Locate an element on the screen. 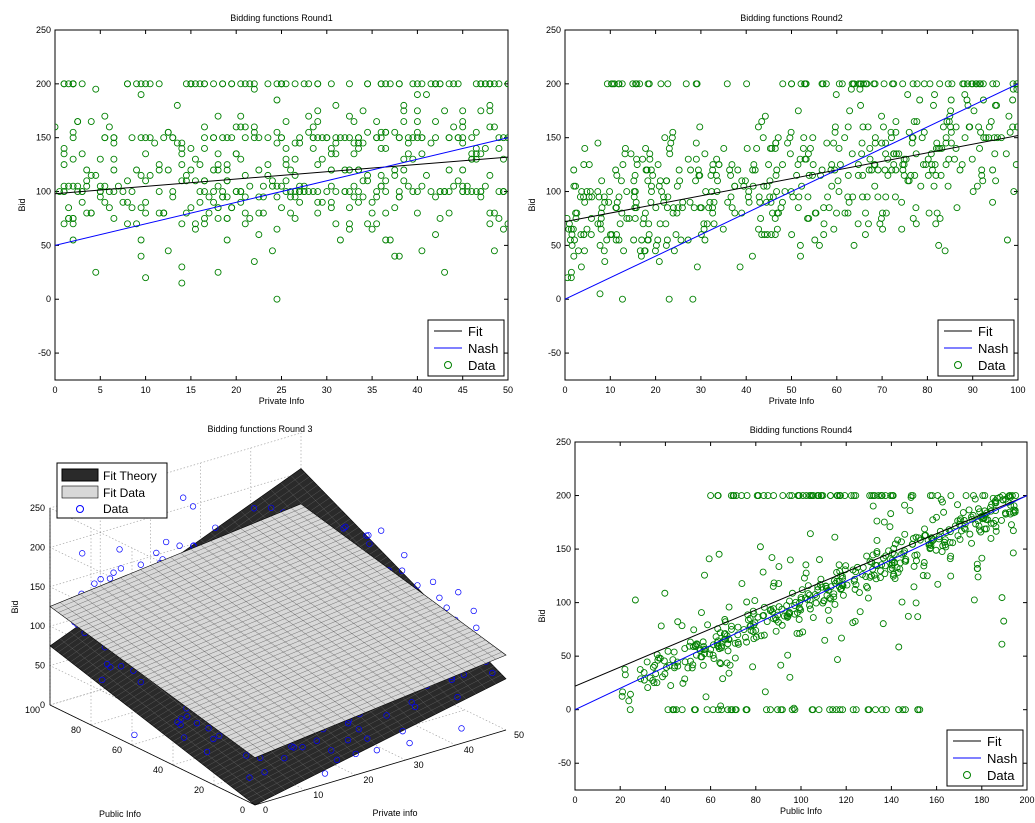  x-tick-label: 30 is located at coordinates (419, 765).